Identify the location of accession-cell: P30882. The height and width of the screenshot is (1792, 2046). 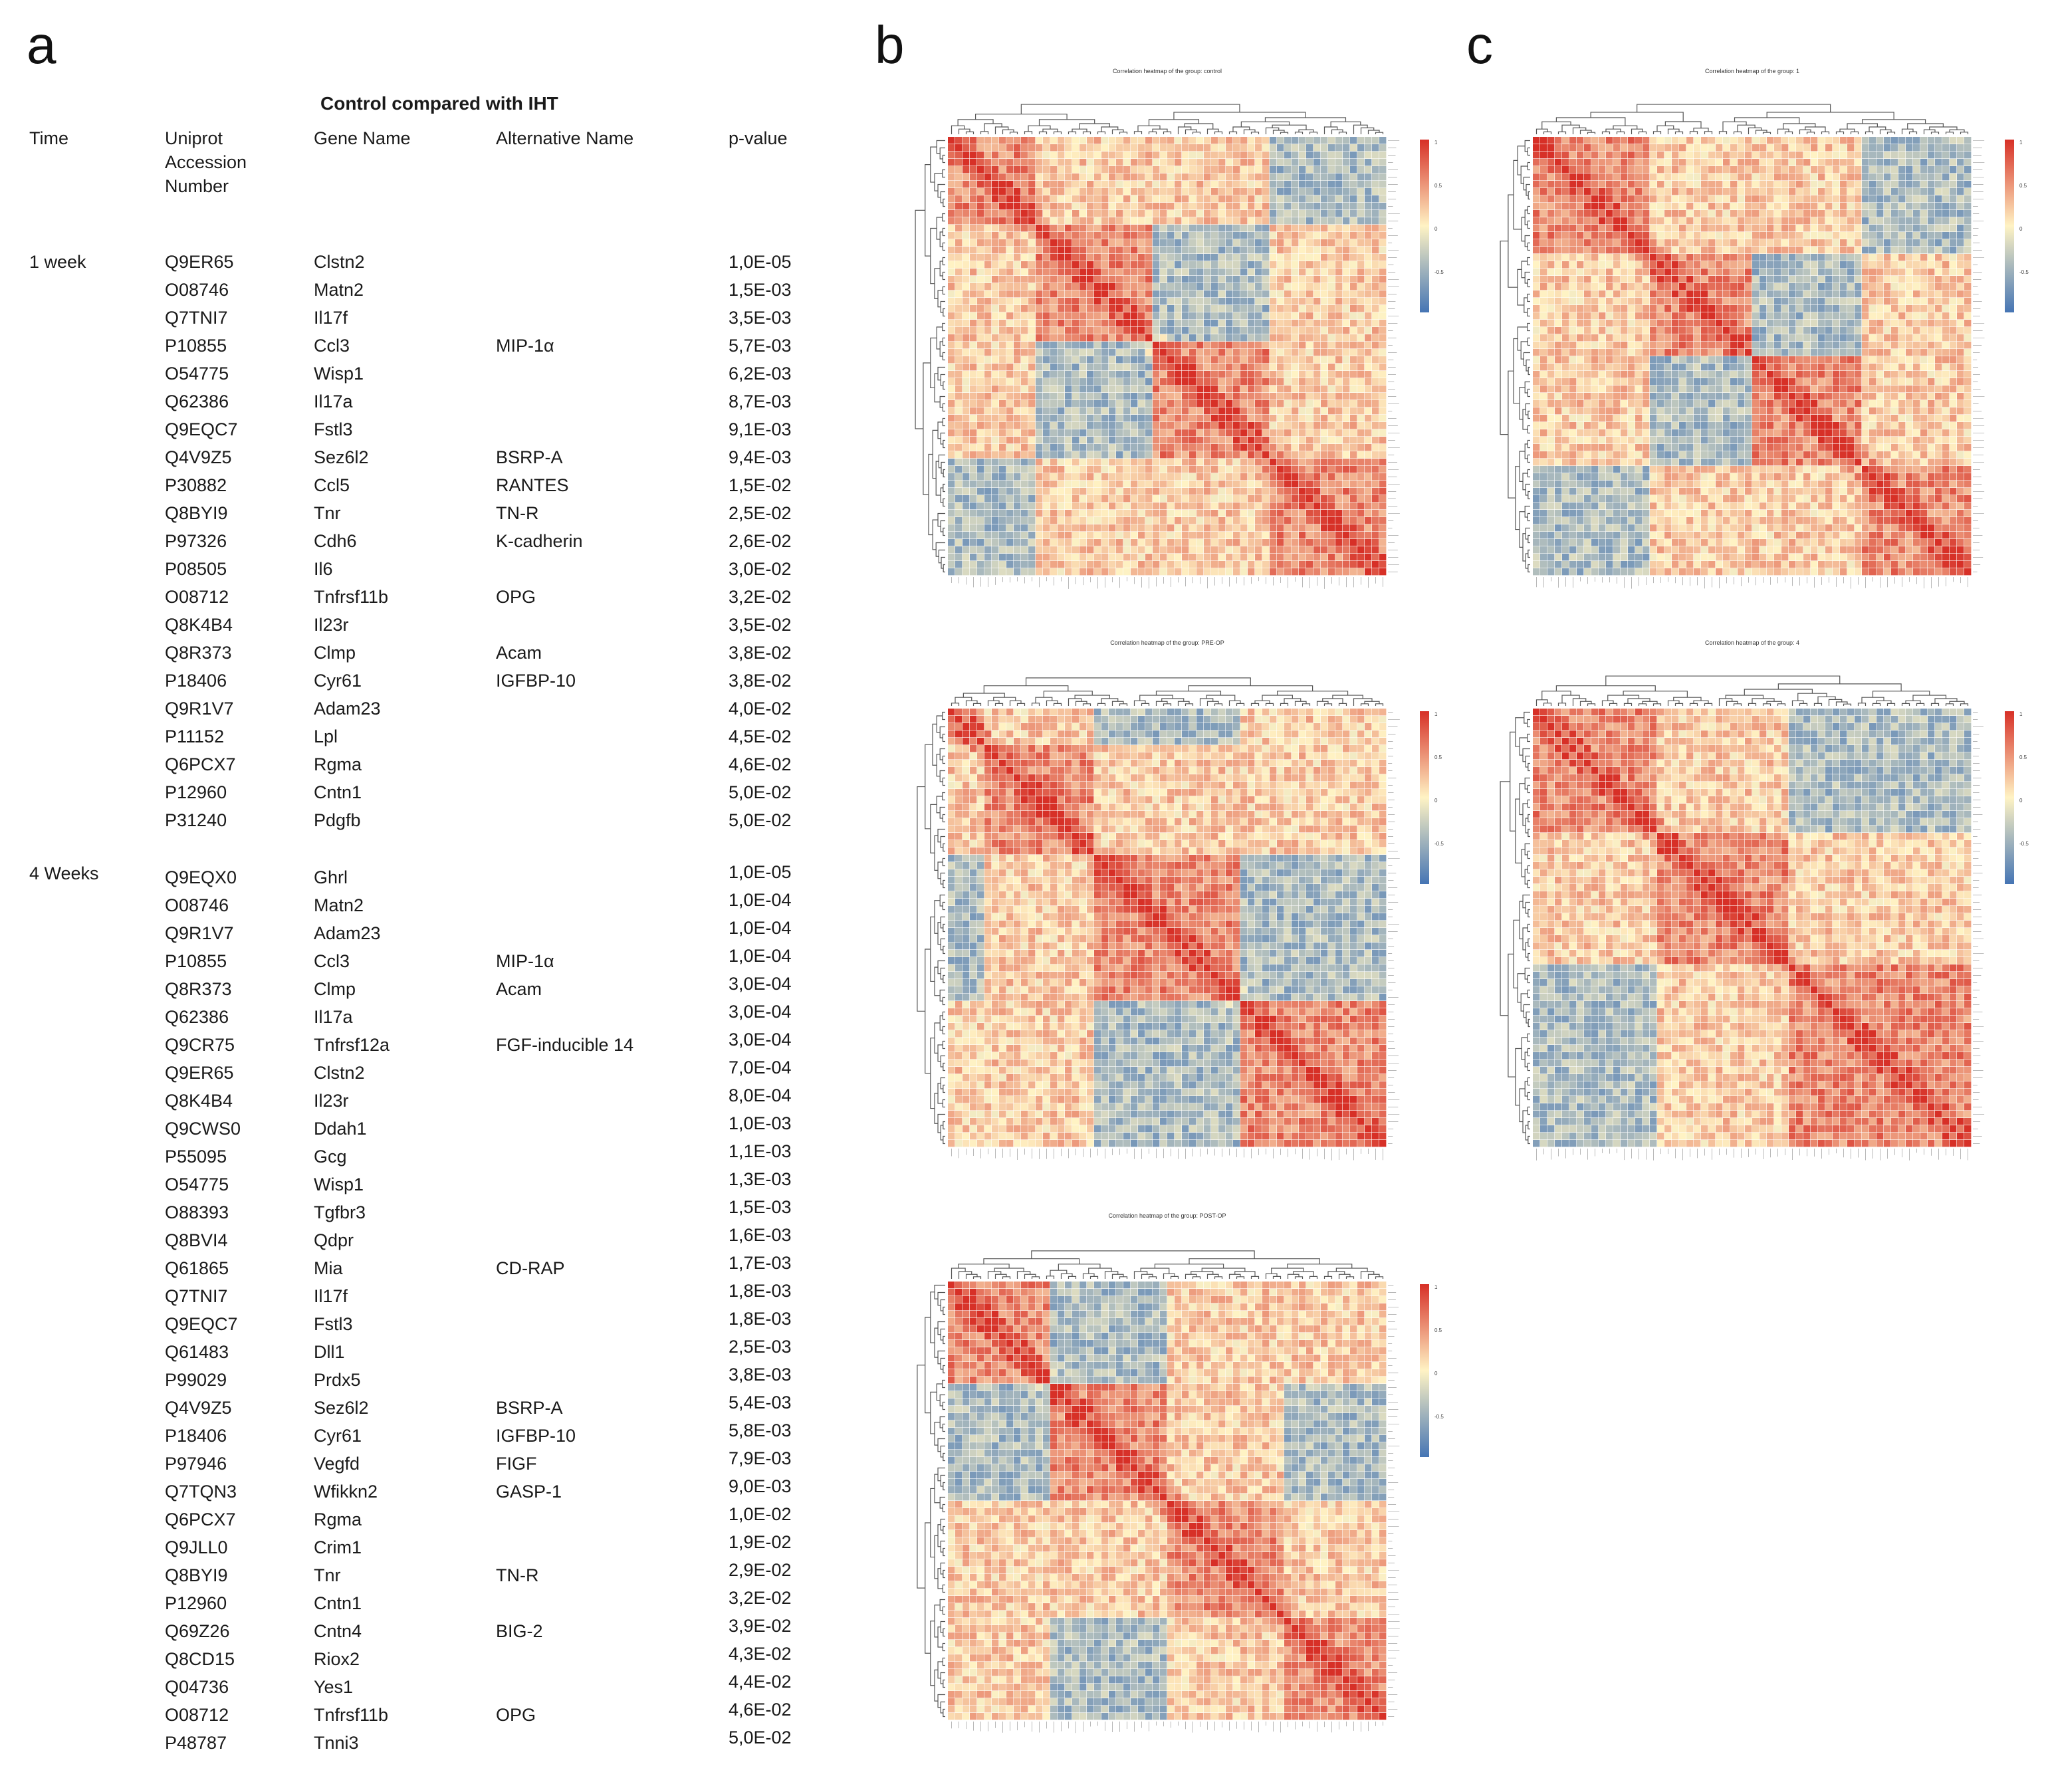
(196, 485).